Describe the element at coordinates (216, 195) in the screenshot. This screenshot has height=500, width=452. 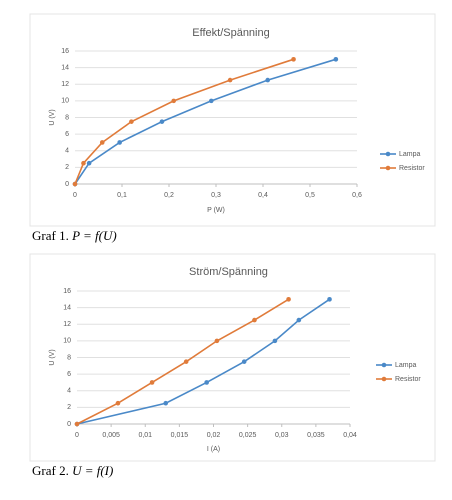
I see `x-tick-label: 0,3` at that location.